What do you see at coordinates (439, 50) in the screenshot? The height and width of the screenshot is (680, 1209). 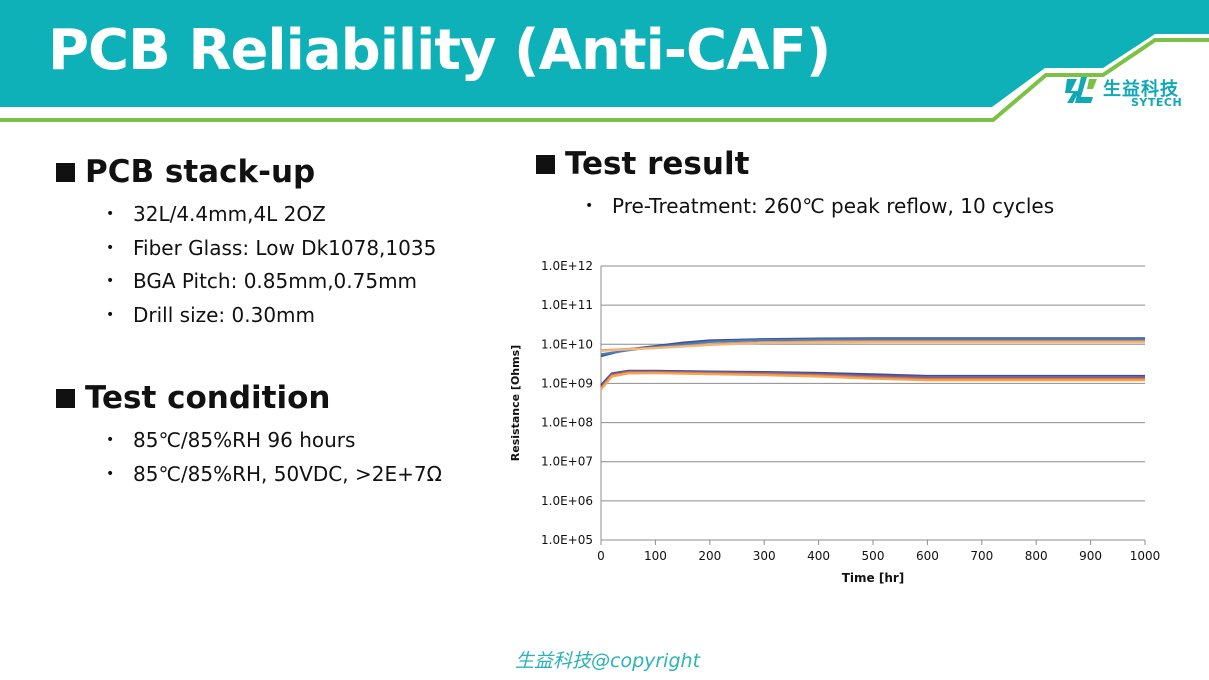 I see `slide-title: PCB Reliability (Anti-CAF)` at bounding box center [439, 50].